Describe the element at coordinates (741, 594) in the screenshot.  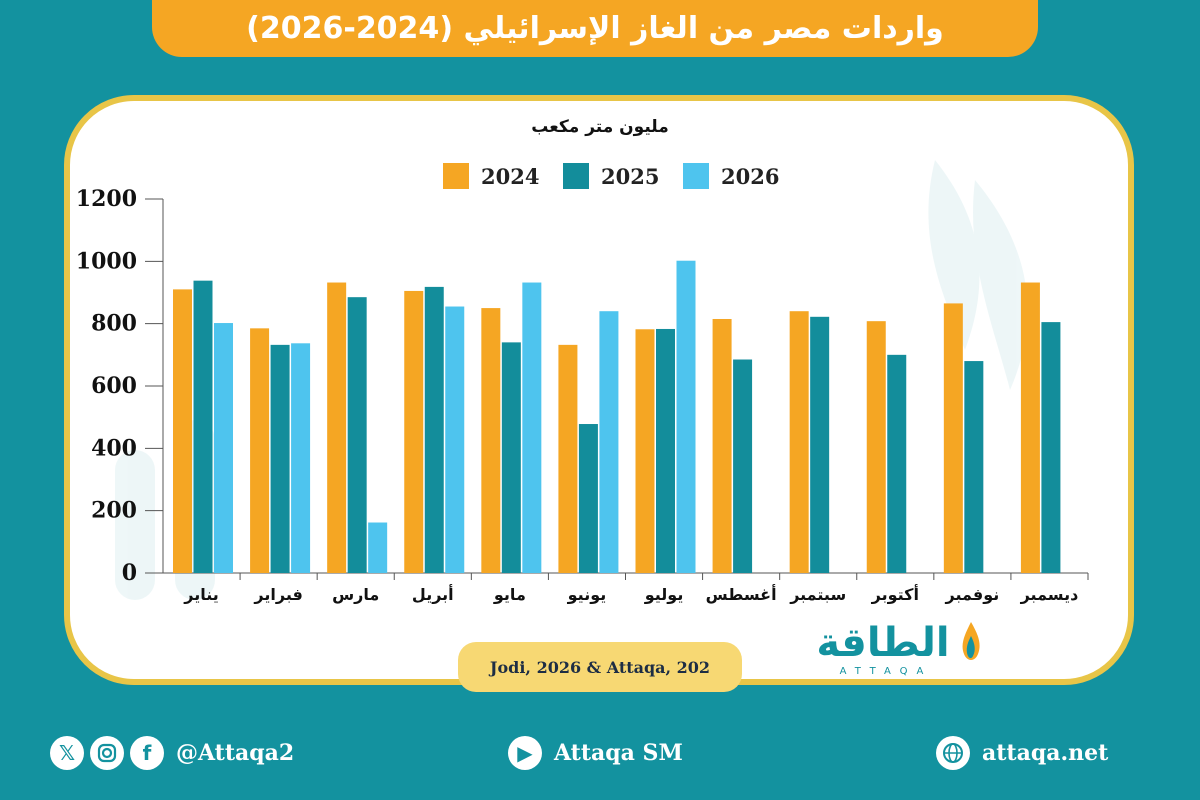
I see `x-tick-label: أغسطس` at that location.